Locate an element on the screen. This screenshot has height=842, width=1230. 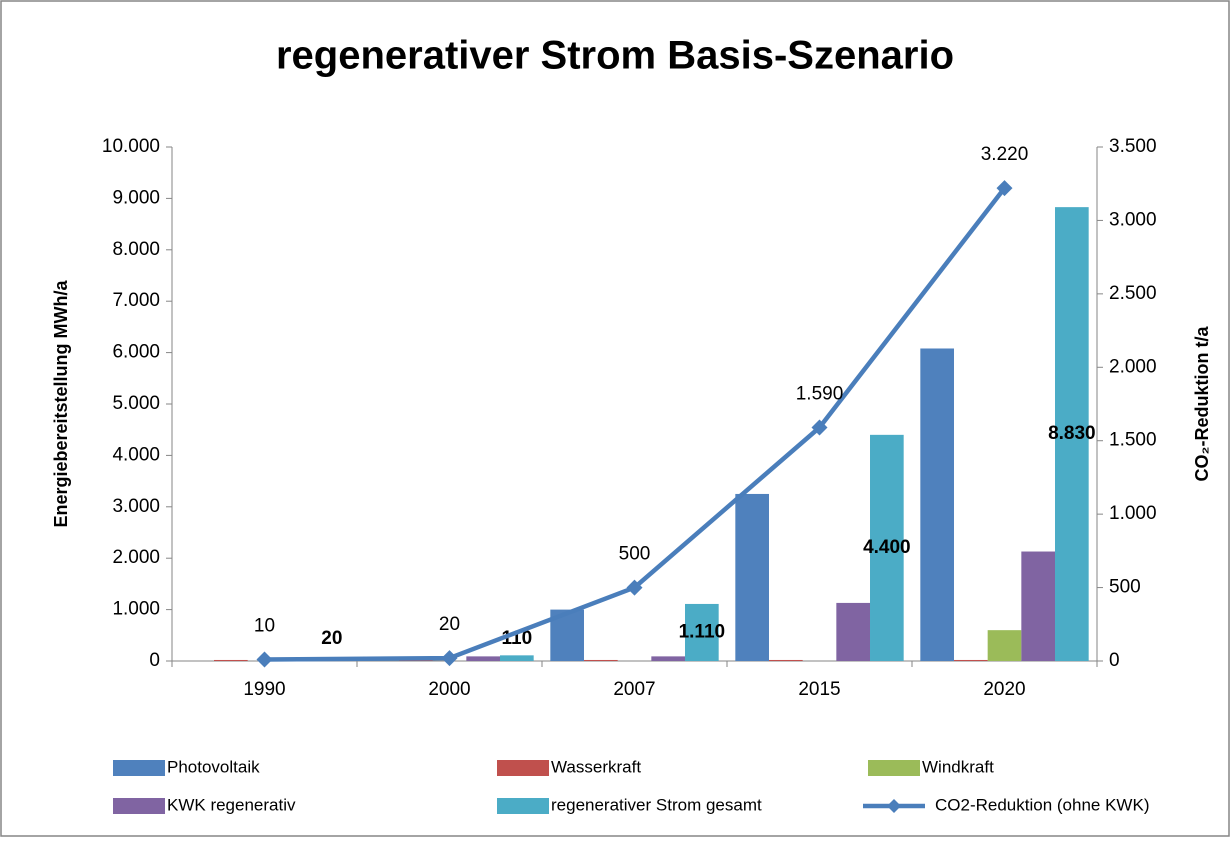
y2-tick-label: 2.500 is located at coordinates (1133, 293).